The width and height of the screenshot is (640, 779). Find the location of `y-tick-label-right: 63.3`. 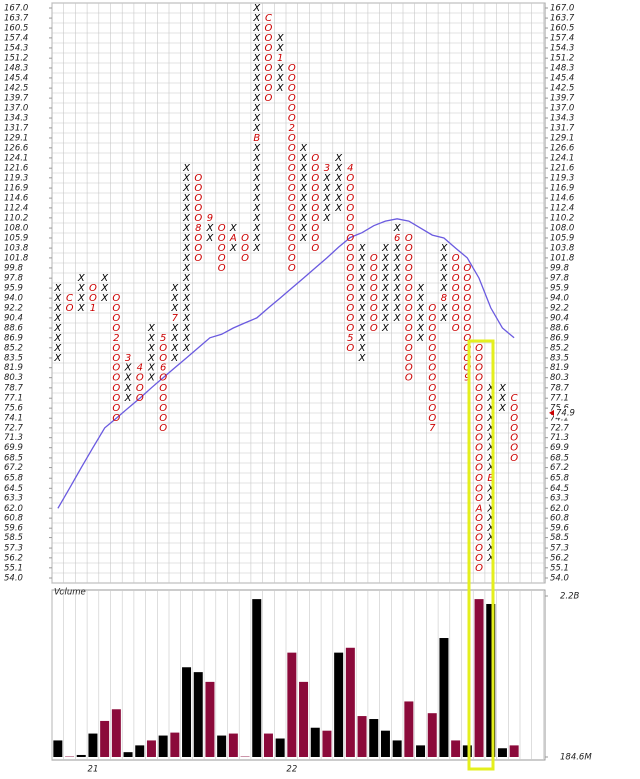

y-tick-label-right: 63.3 is located at coordinates (559, 498).